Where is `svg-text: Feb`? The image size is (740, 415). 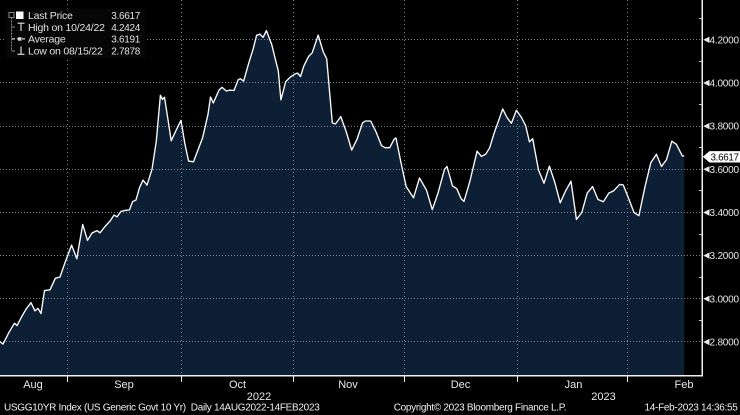
svg-text: Feb is located at coordinates (684, 385).